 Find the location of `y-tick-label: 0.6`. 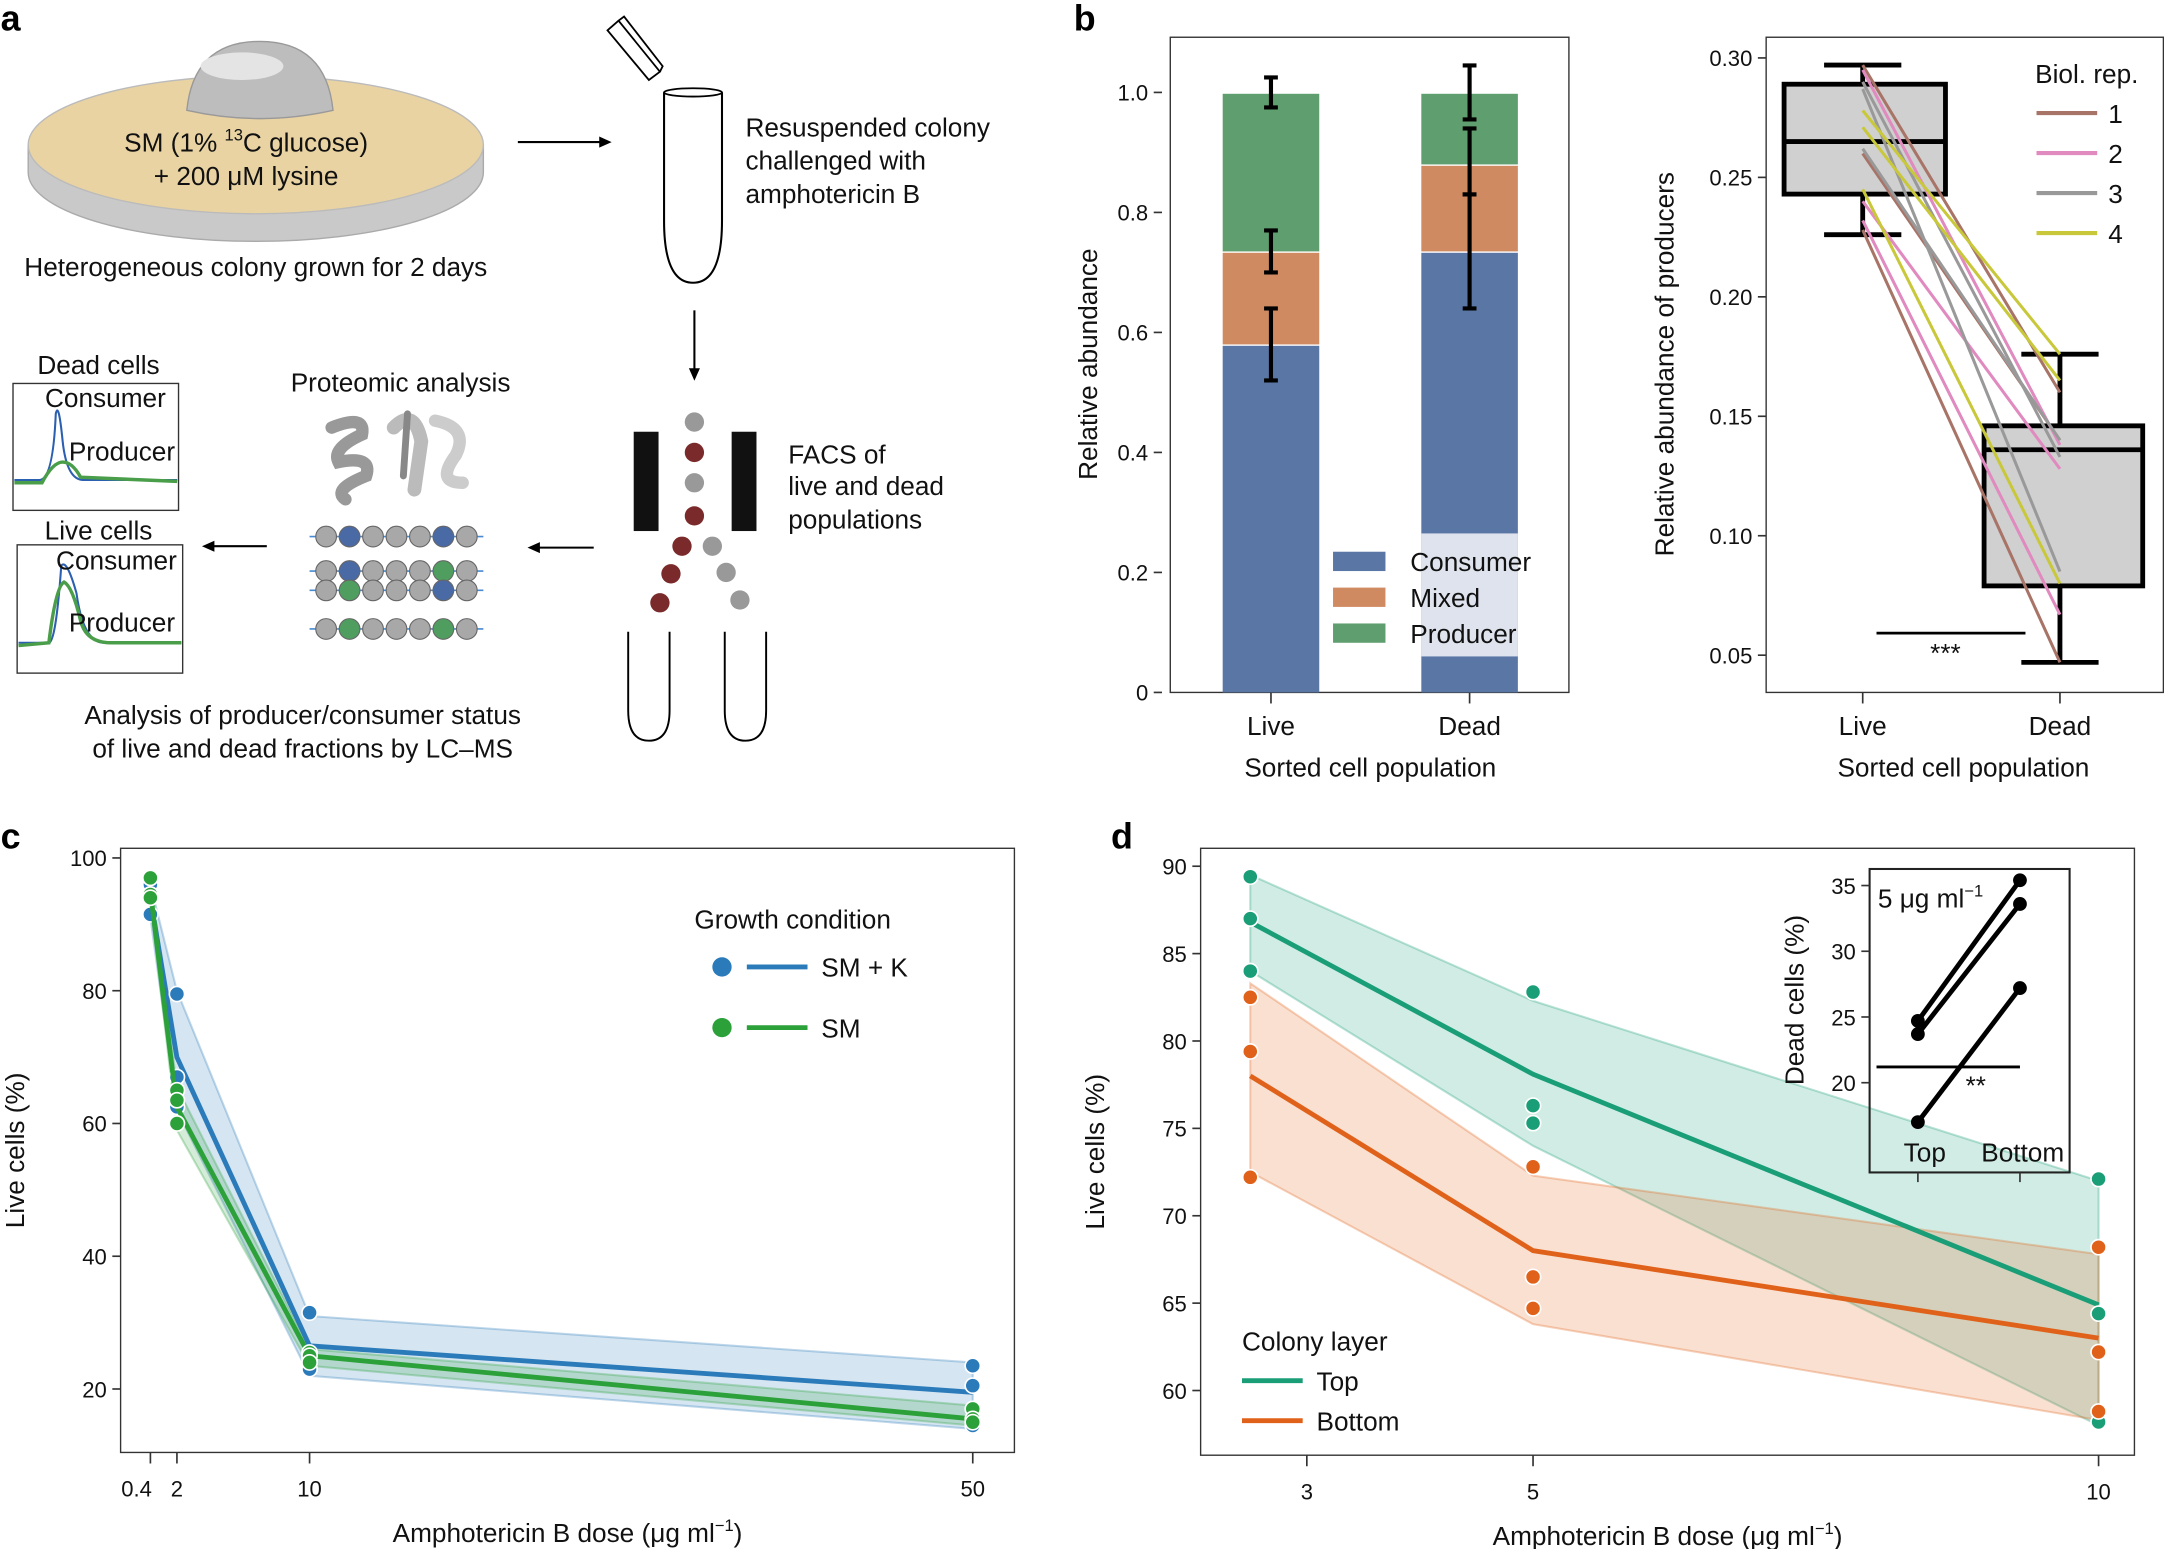

y-tick-label: 0.6 is located at coordinates (1133, 333).